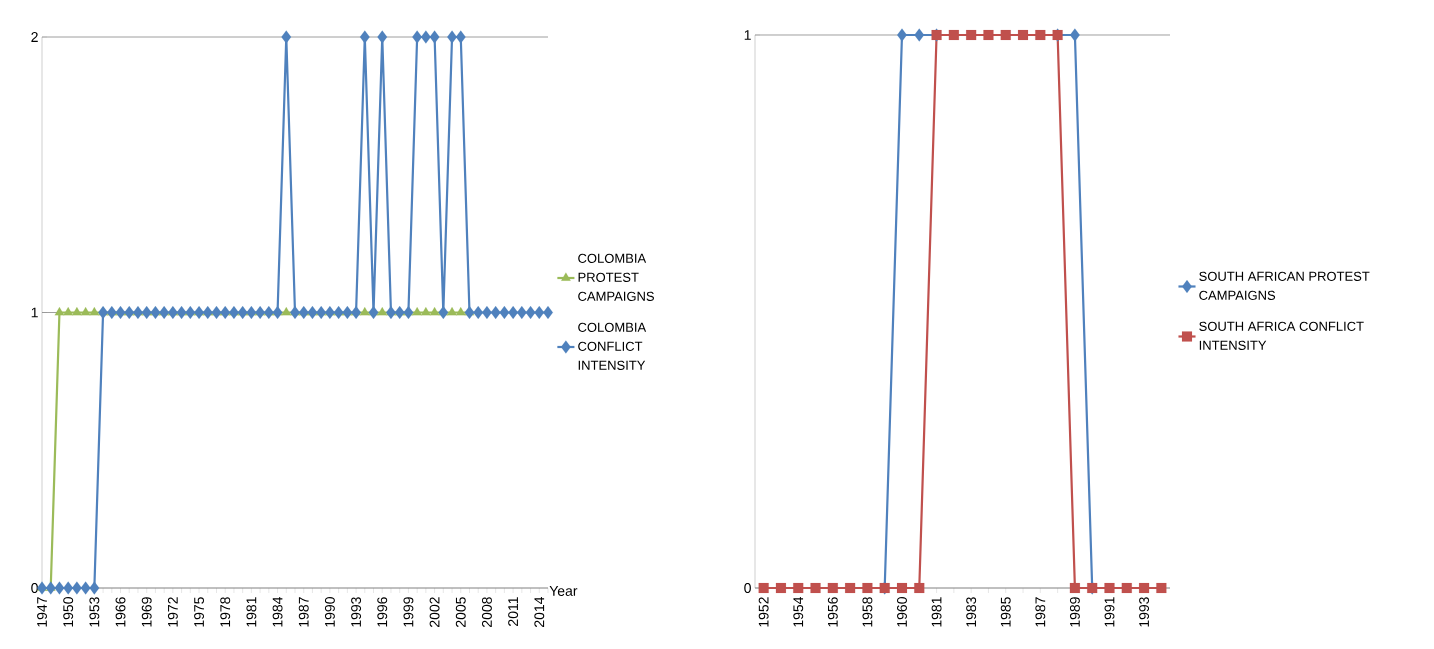  What do you see at coordinates (616, 277) in the screenshot?
I see `legend-label: COLOMBIA PROTEST CAMPAIGNS` at bounding box center [616, 277].